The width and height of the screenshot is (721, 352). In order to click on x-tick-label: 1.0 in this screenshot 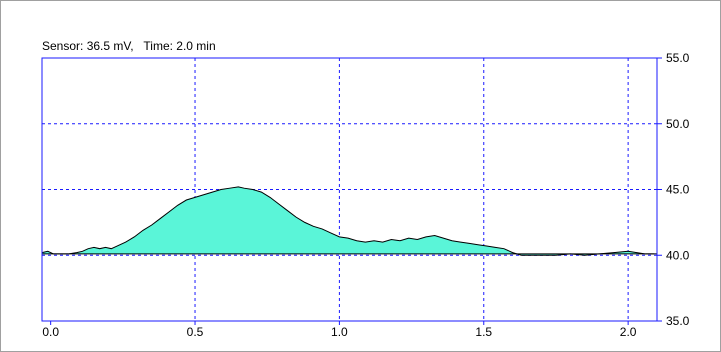, I will do `click(339, 332)`.